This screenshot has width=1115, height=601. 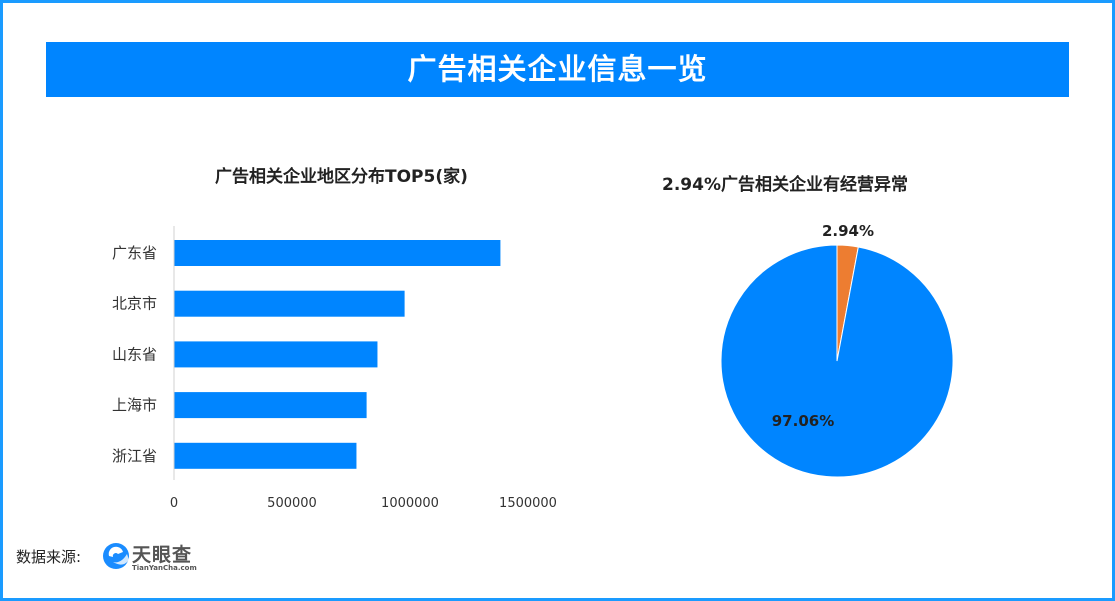 I want to click on category-label: 上海市, so click(x=134, y=405).